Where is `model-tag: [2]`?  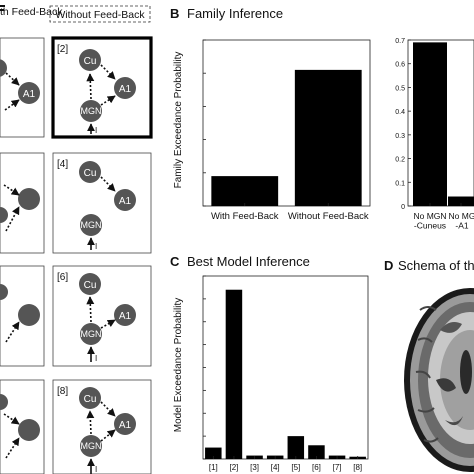
model-tag: [2] is located at coordinates (62, 49).